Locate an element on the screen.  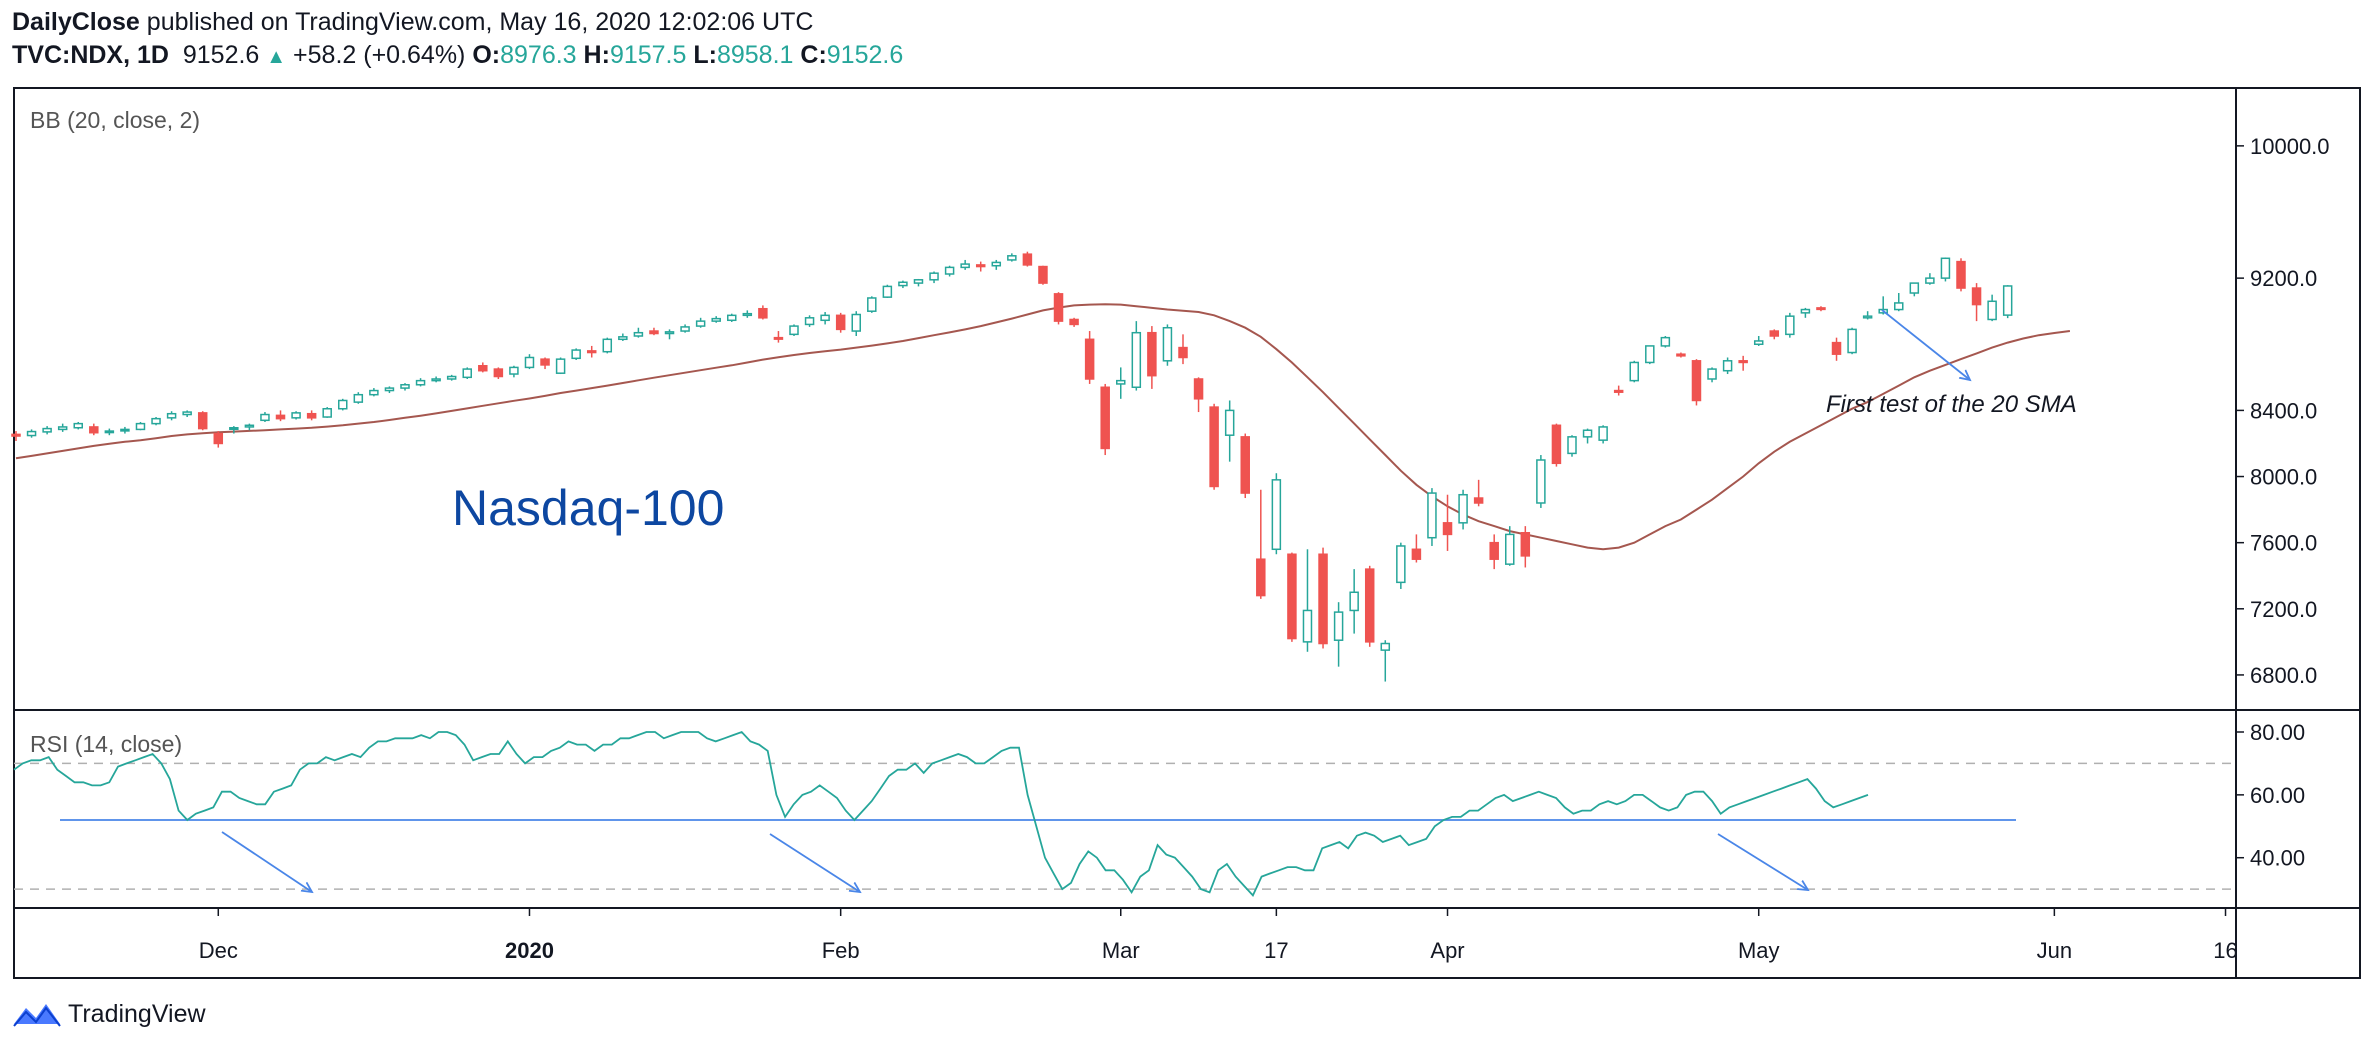
low-label: L: is located at coordinates (705, 55).